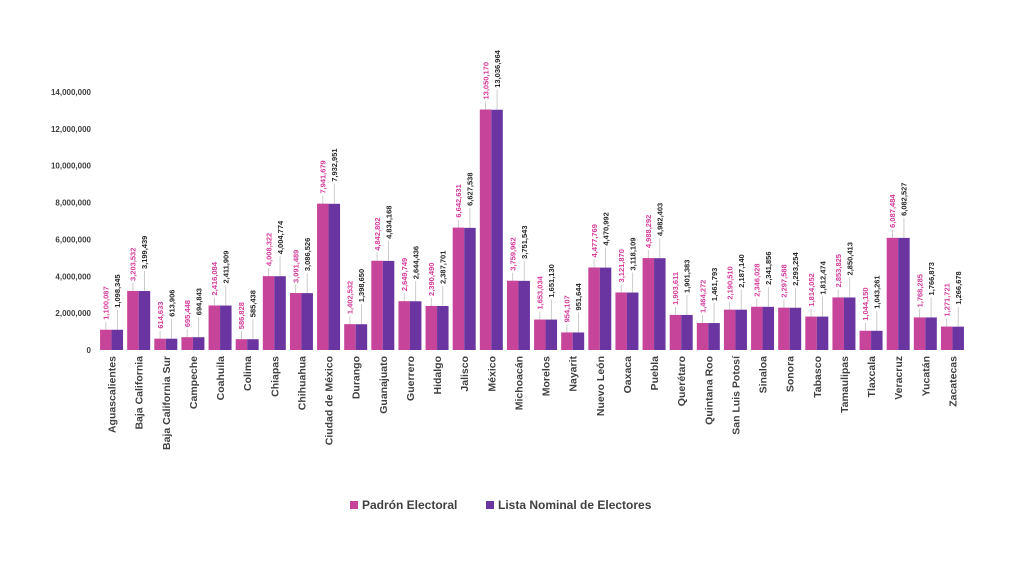  I want to click on x-category-label: Baja California, so click(140, 393).